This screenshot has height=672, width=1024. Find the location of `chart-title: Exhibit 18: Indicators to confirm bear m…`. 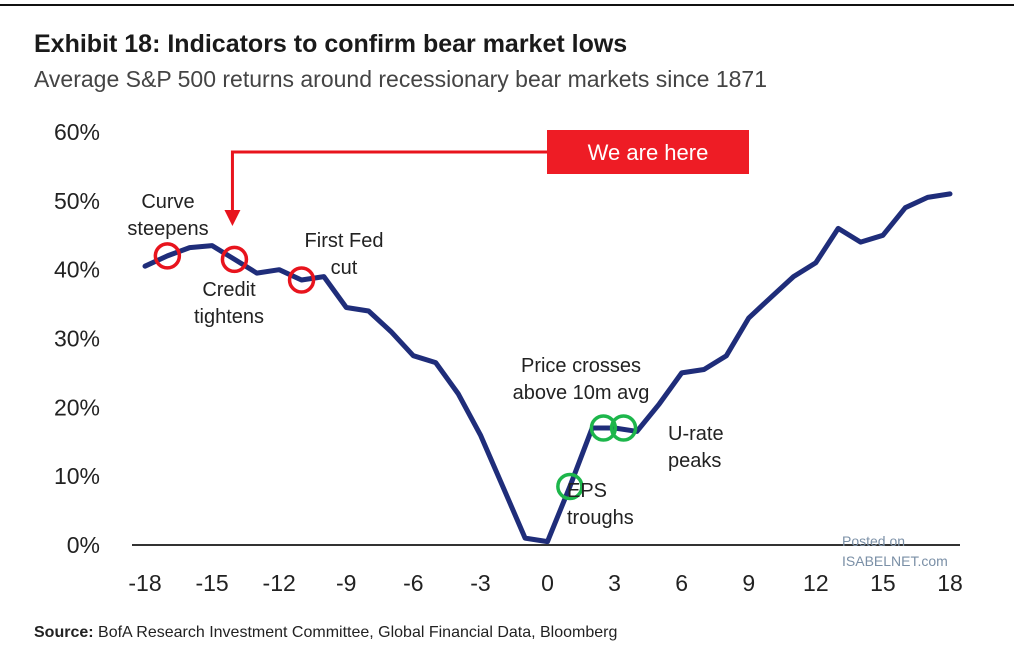

chart-title: Exhibit 18: Indicators to confirm bear m… is located at coordinates (331, 44).